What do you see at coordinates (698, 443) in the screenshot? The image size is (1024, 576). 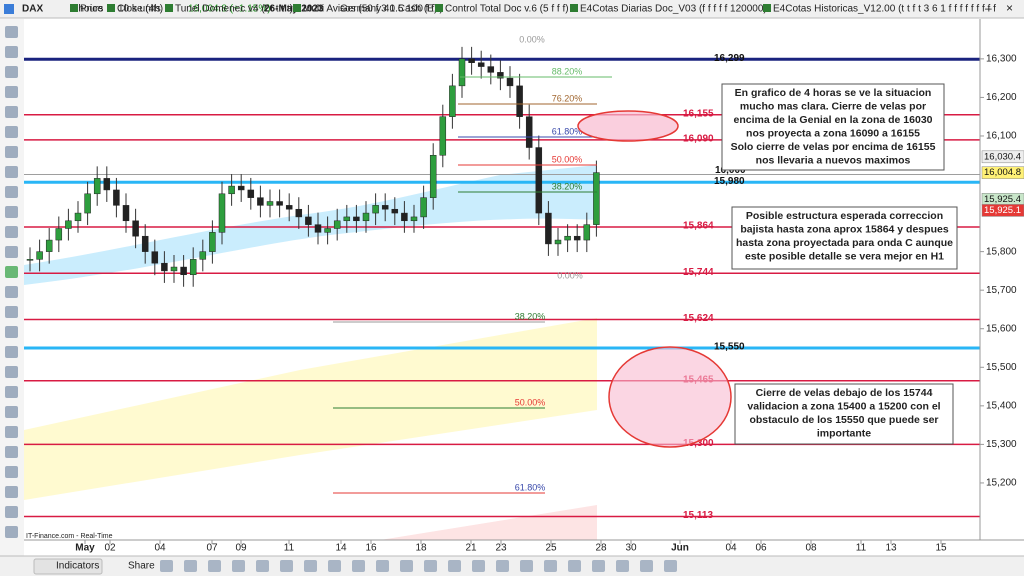 I see `level-label: 15,300` at bounding box center [698, 443].